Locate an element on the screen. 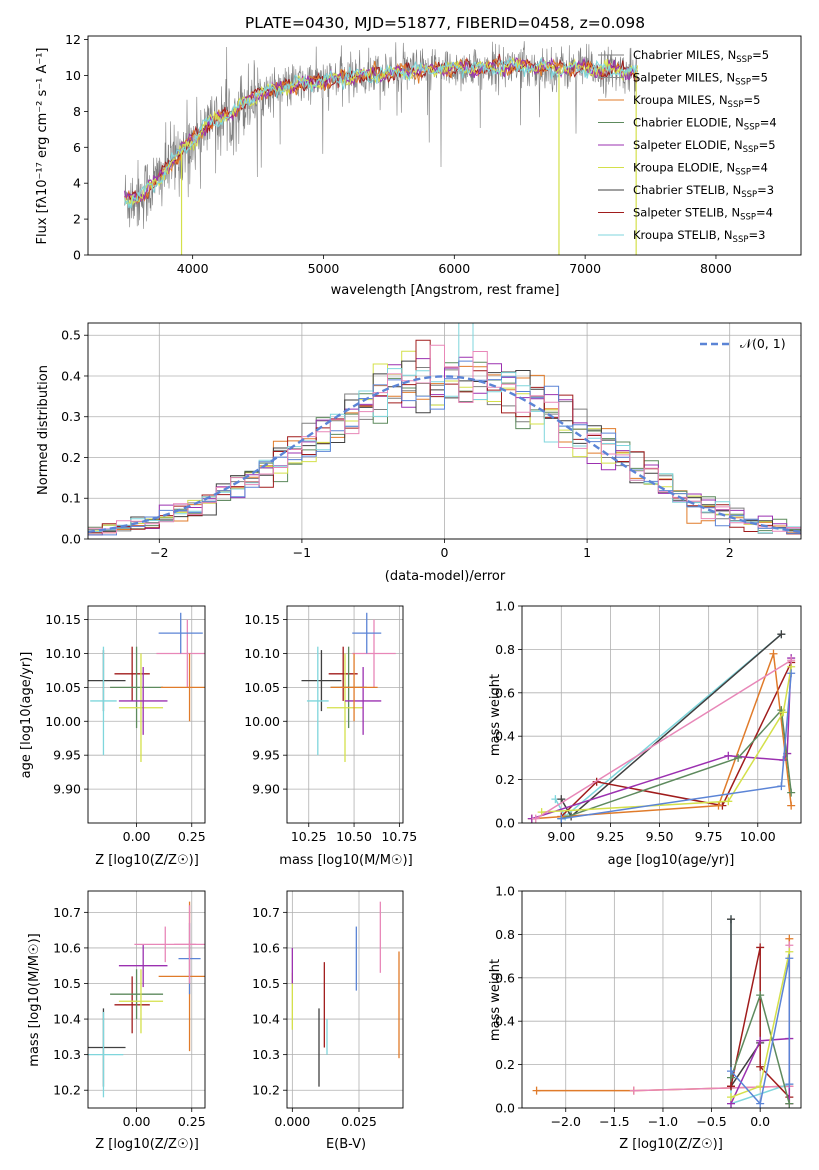  spectrum-ytick-label: 10 is located at coordinates (73, 75).